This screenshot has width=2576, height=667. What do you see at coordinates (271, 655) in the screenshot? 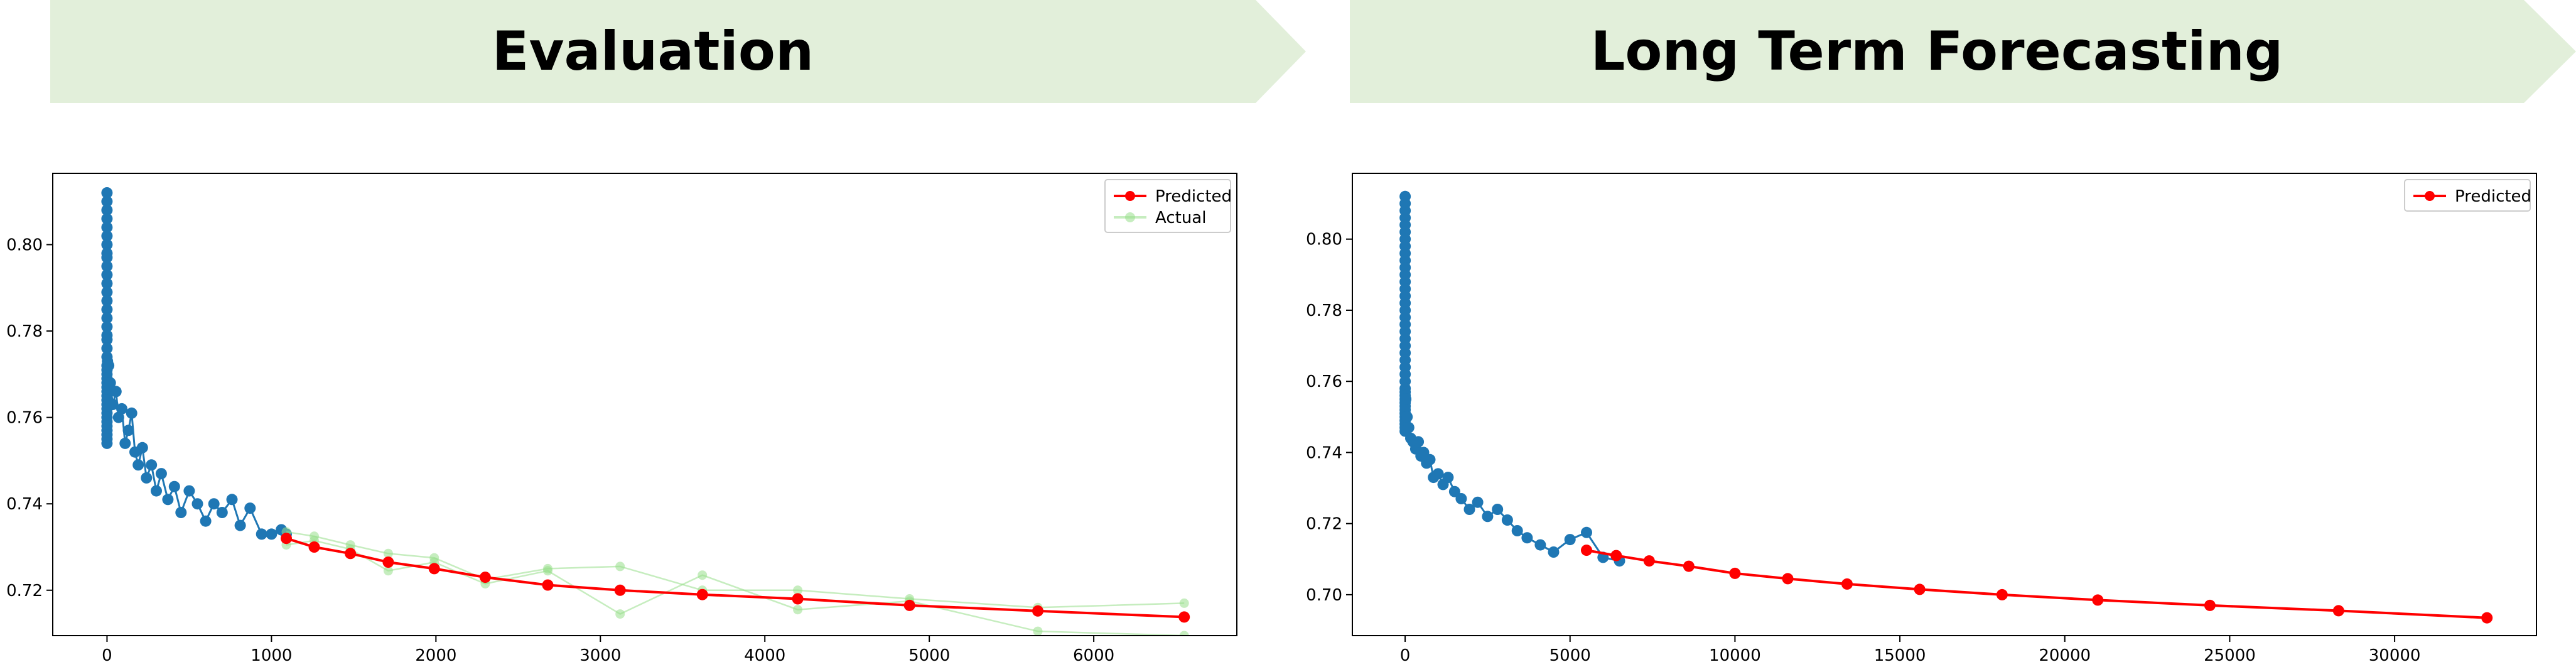
I see `x-tick-label: 1000` at bounding box center [271, 655].